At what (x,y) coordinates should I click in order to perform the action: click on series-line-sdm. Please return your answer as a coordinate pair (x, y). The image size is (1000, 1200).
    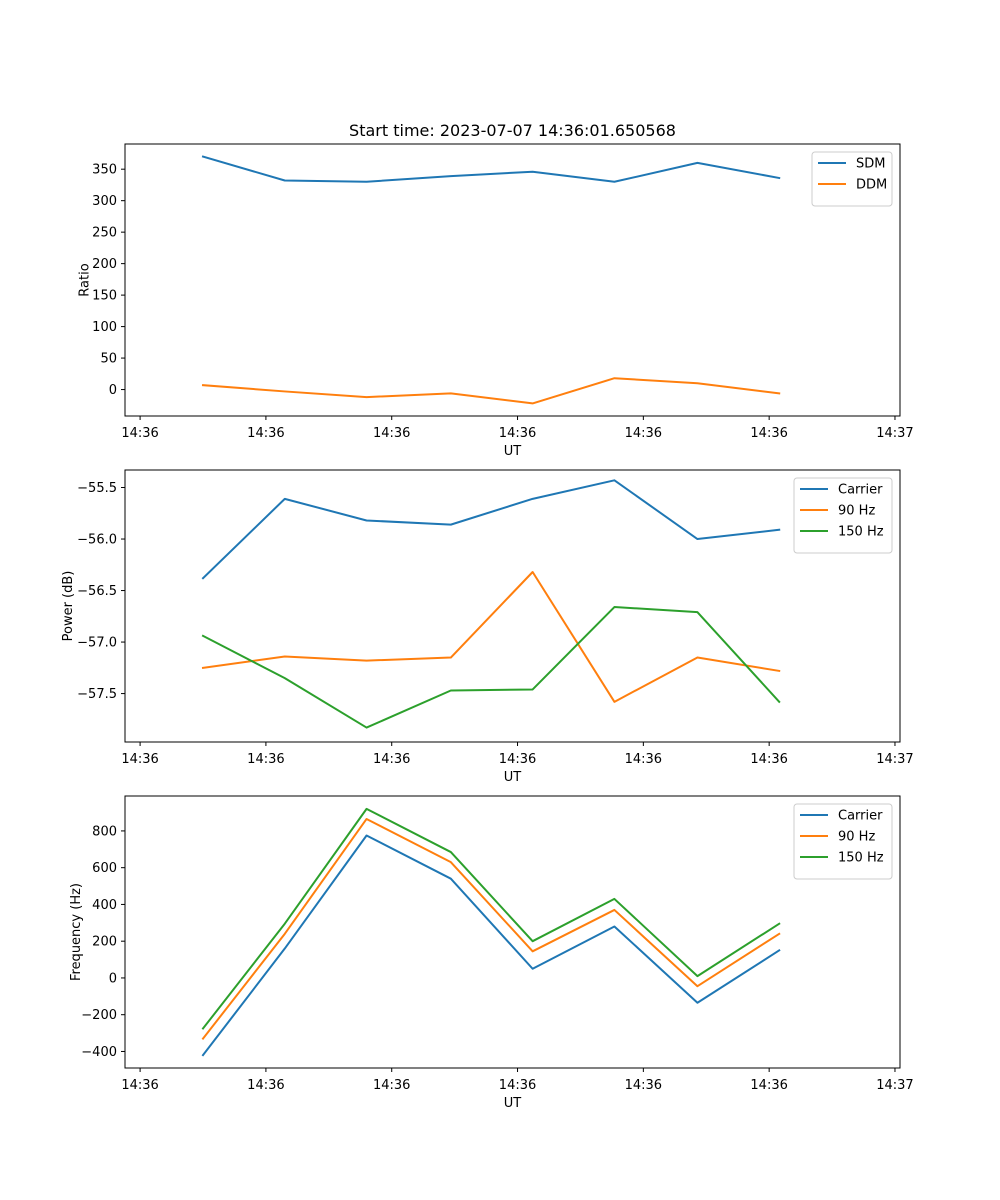
    Looking at the image, I should click on (491, 169).